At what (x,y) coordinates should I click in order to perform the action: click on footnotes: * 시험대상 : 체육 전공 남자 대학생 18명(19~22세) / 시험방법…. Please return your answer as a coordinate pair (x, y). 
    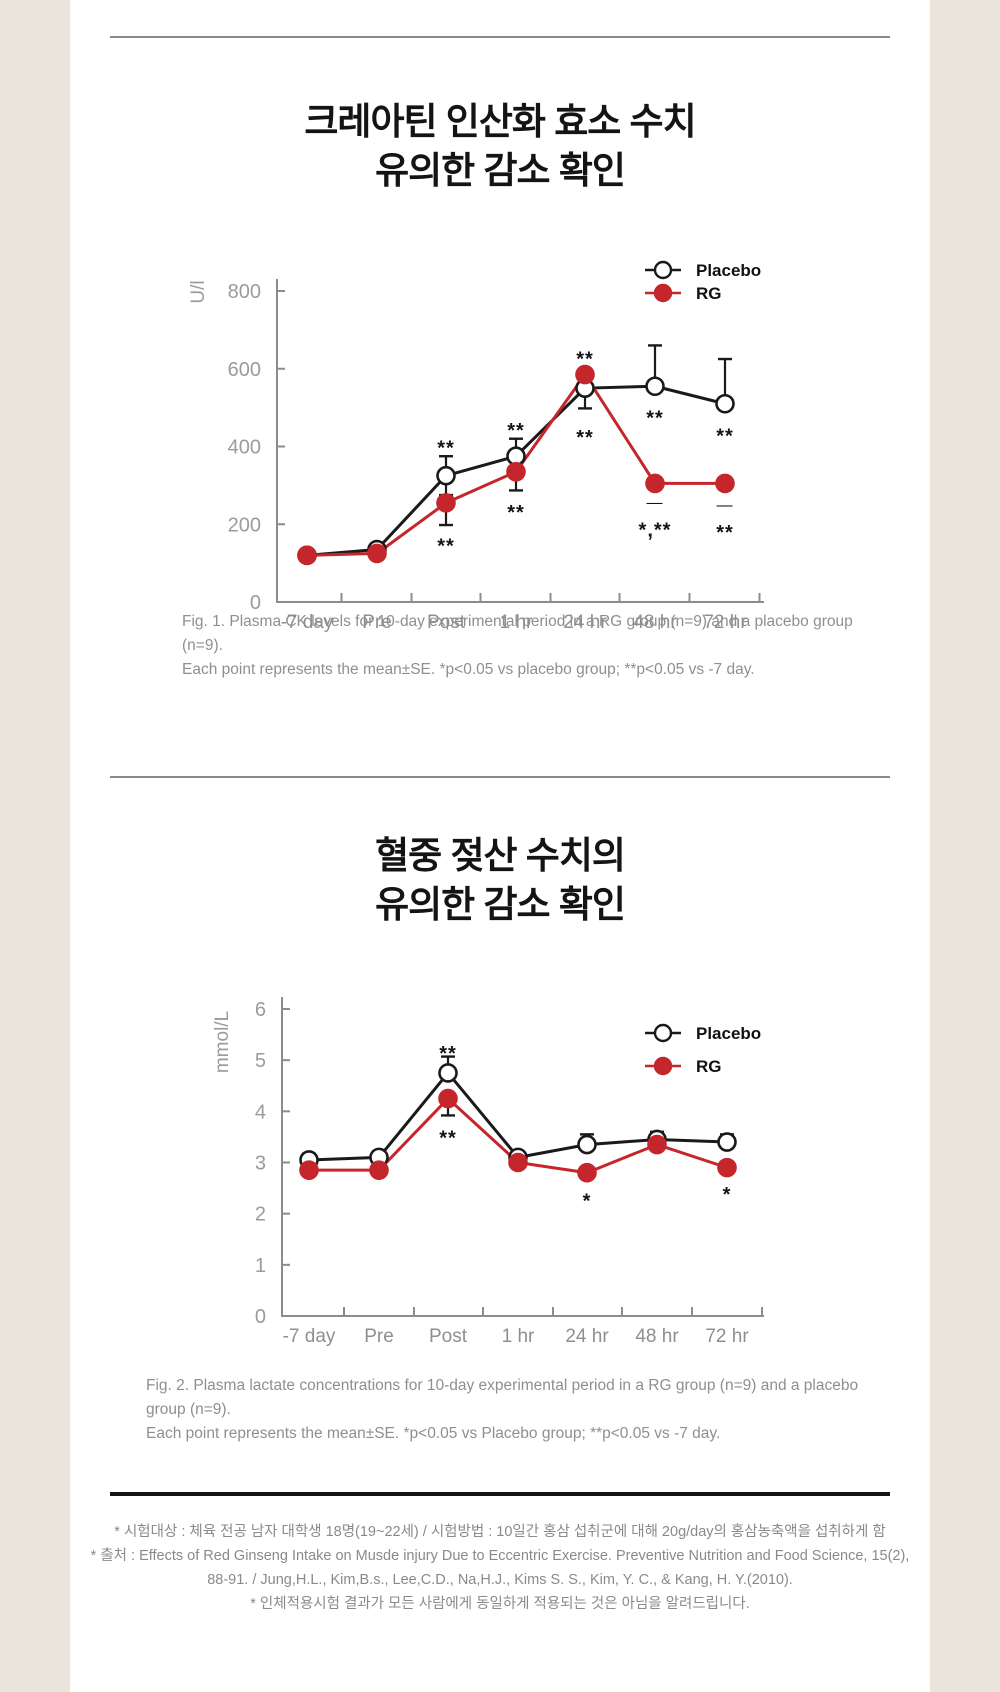
    Looking at the image, I should click on (500, 1568).